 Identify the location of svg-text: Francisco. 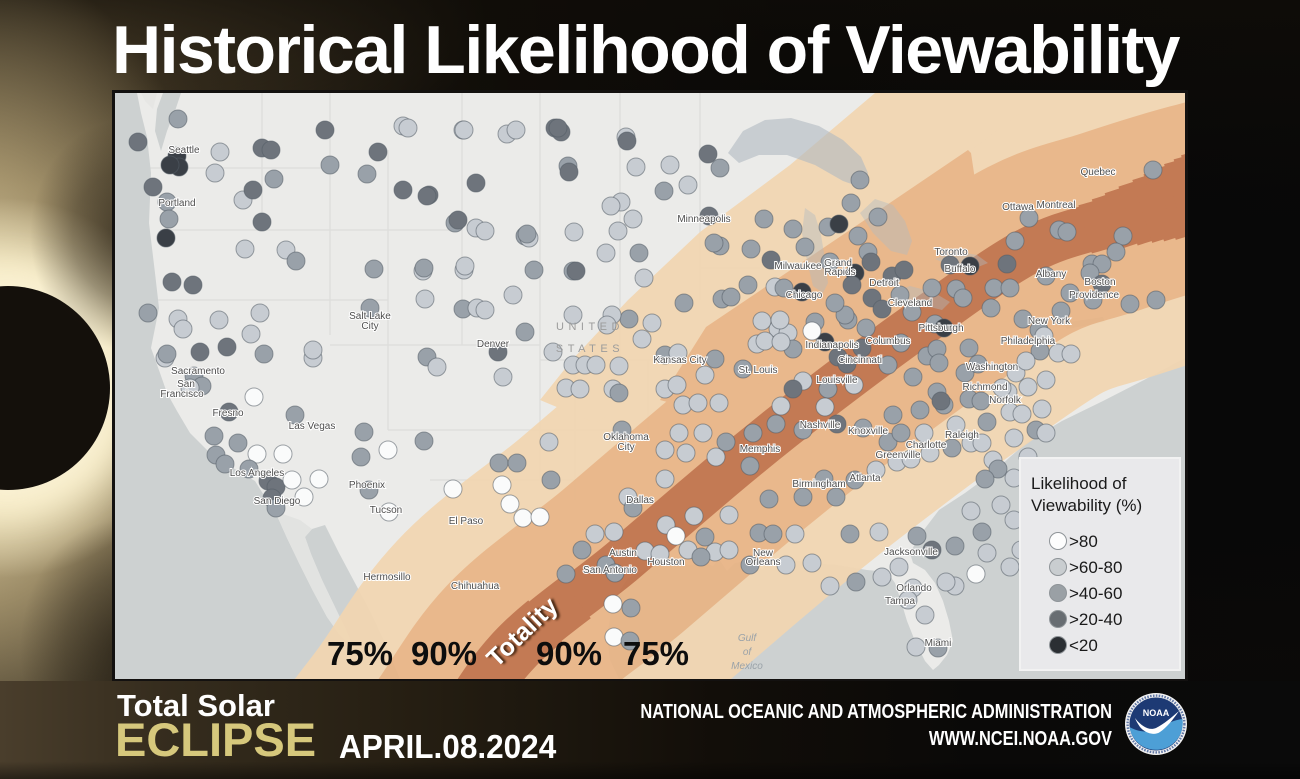
(182, 394).